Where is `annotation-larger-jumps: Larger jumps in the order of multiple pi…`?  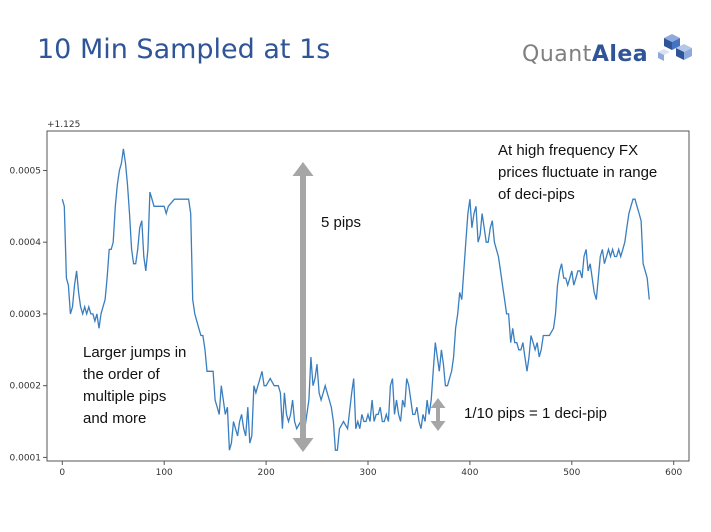
annotation-larger-jumps: Larger jumps in the order of multiple pi… is located at coordinates (134, 386).